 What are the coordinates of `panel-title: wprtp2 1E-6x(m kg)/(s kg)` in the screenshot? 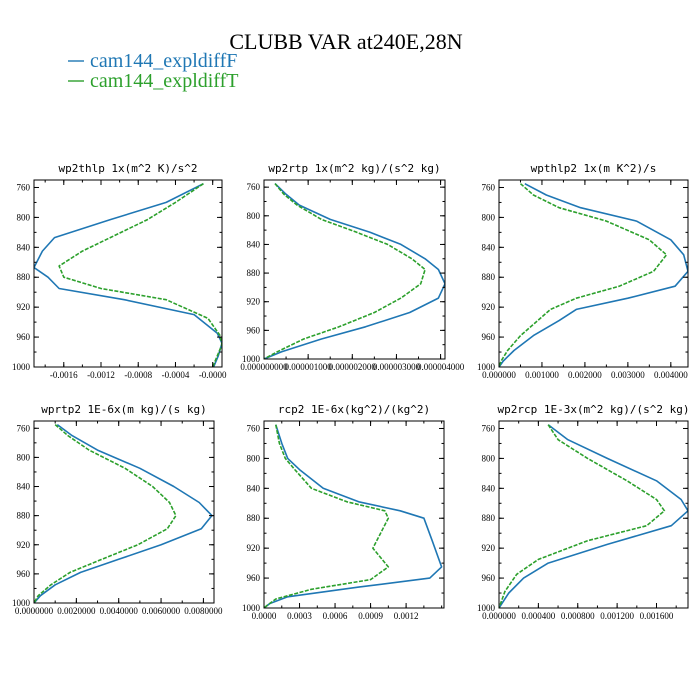 It's located at (124, 409).